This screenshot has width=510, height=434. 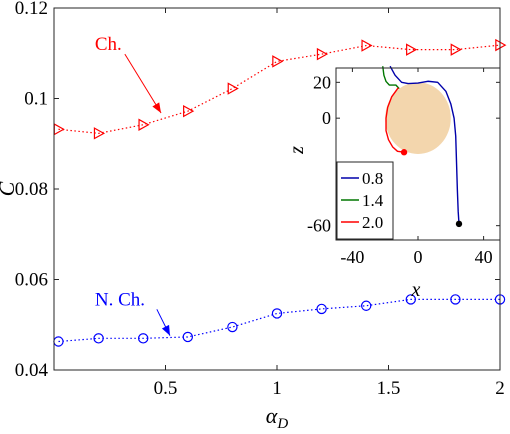 What do you see at coordinates (133, 312) in the screenshot?
I see `annotation-n-ch: N. Ch.` at bounding box center [133, 312].